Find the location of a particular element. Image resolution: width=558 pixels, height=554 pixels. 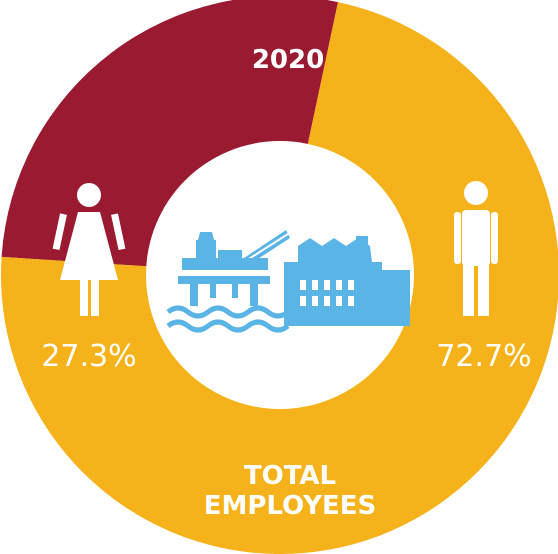

male-figure-icon is located at coordinates (476, 248).